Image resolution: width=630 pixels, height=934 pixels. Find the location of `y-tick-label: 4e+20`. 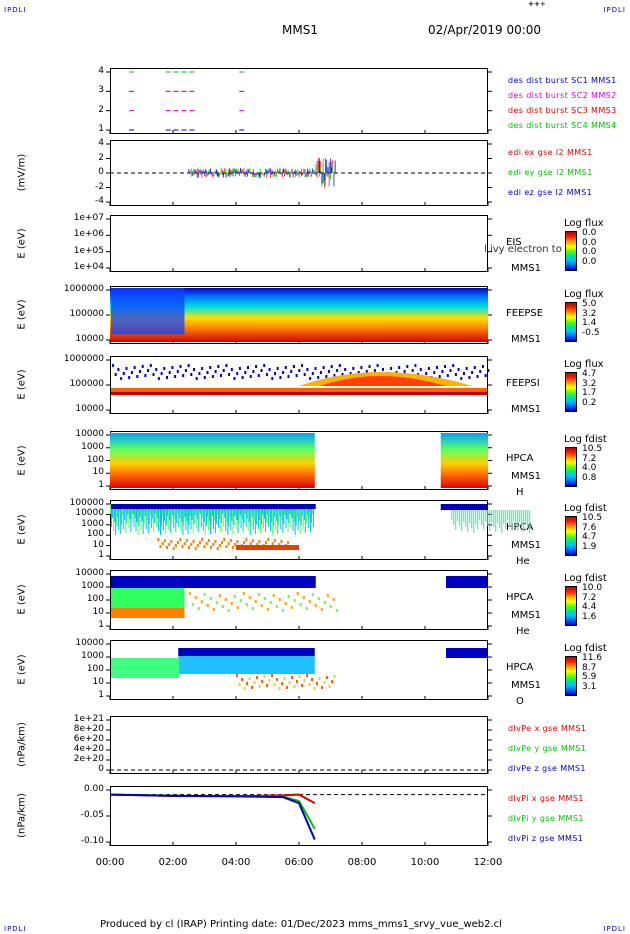

y-tick-label: 4e+20 is located at coordinates (88, 749).